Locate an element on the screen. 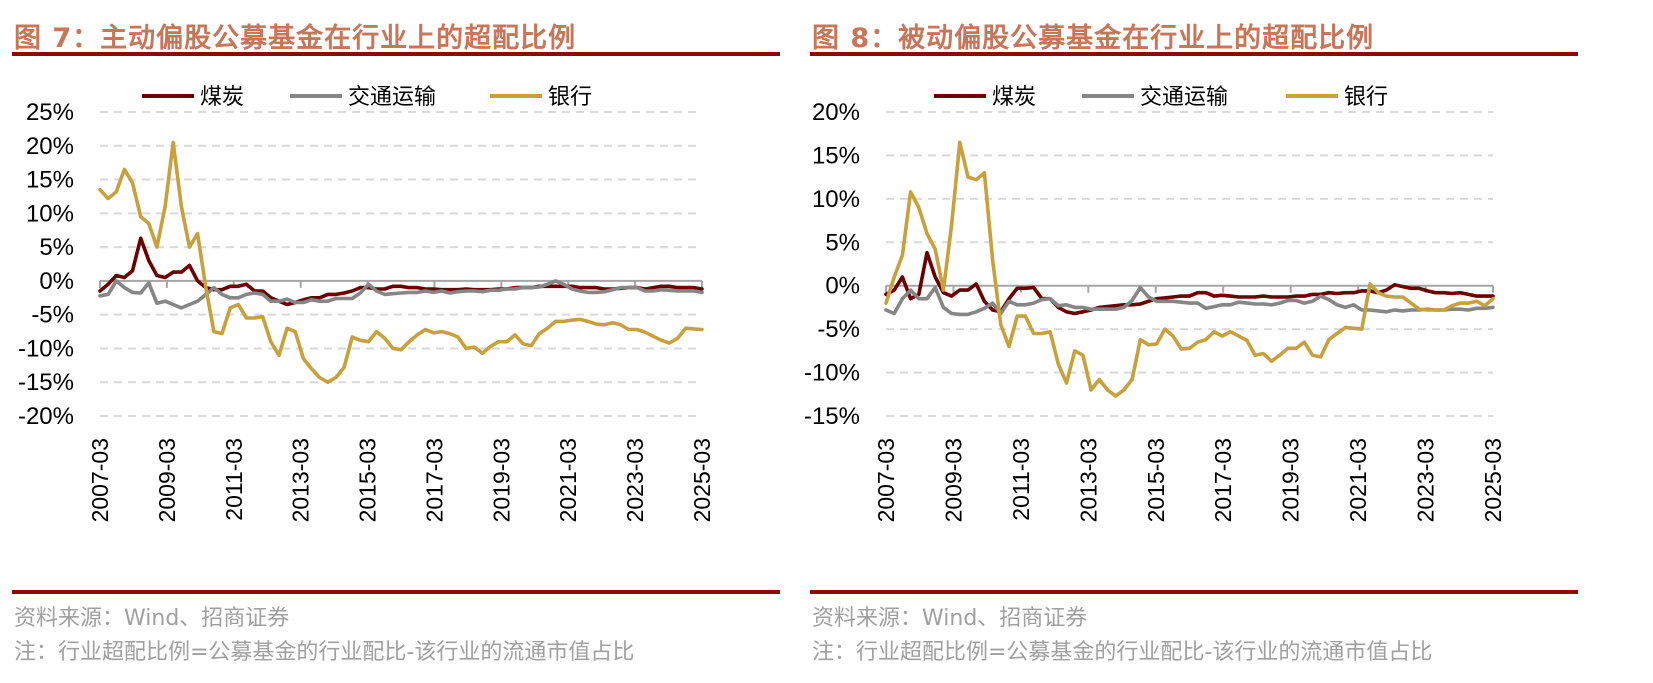 Image resolution: width=1653 pixels, height=683 pixels. figure-title: 图 7：主动偏股公募基金在行业上的超配比例 is located at coordinates (295, 38).